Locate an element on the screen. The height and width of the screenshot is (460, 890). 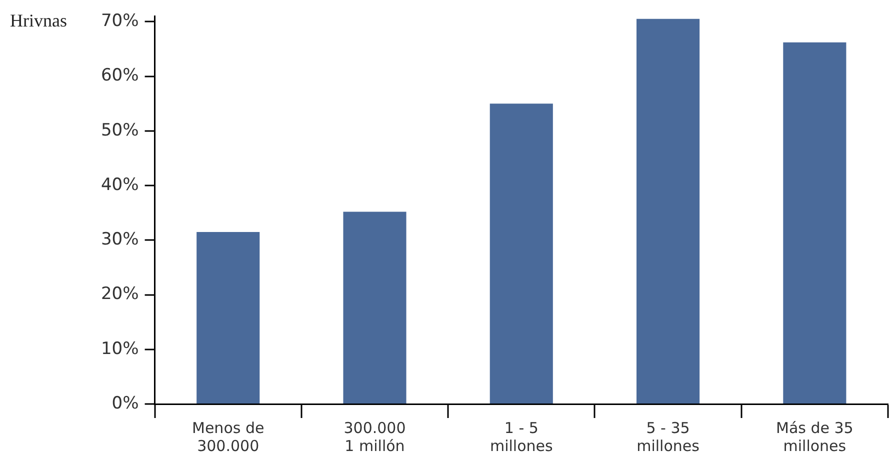
y-tick-label: 50% is located at coordinates (119, 130).